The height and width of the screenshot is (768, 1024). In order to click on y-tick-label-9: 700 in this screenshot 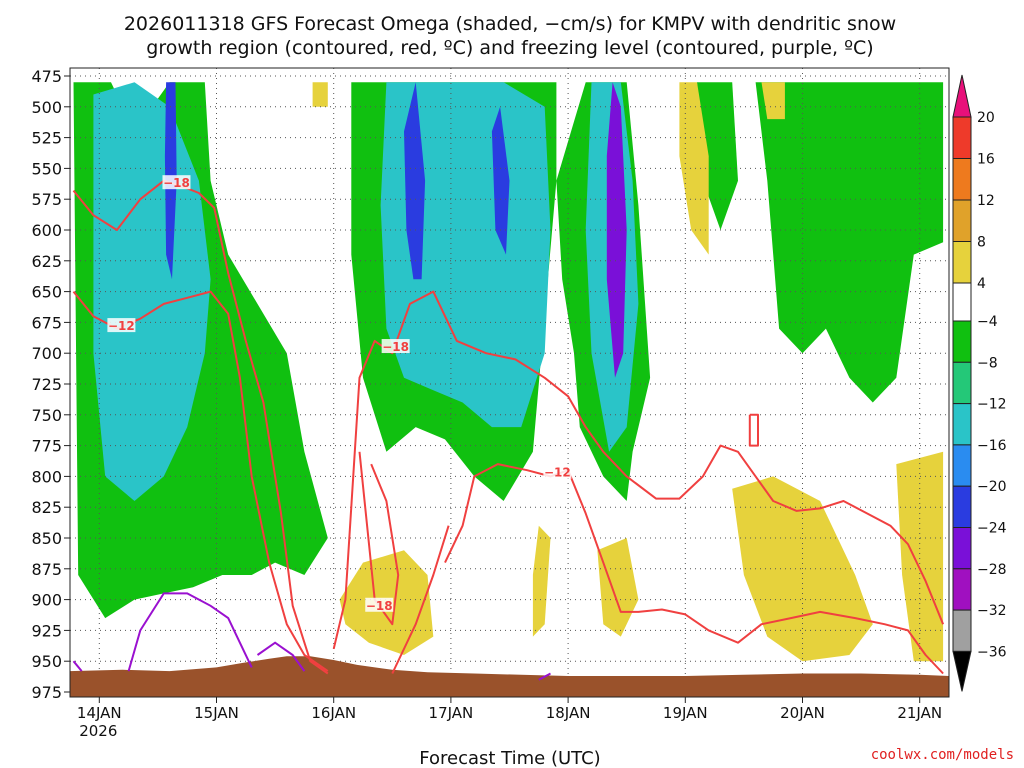, I will do `click(46, 353)`.